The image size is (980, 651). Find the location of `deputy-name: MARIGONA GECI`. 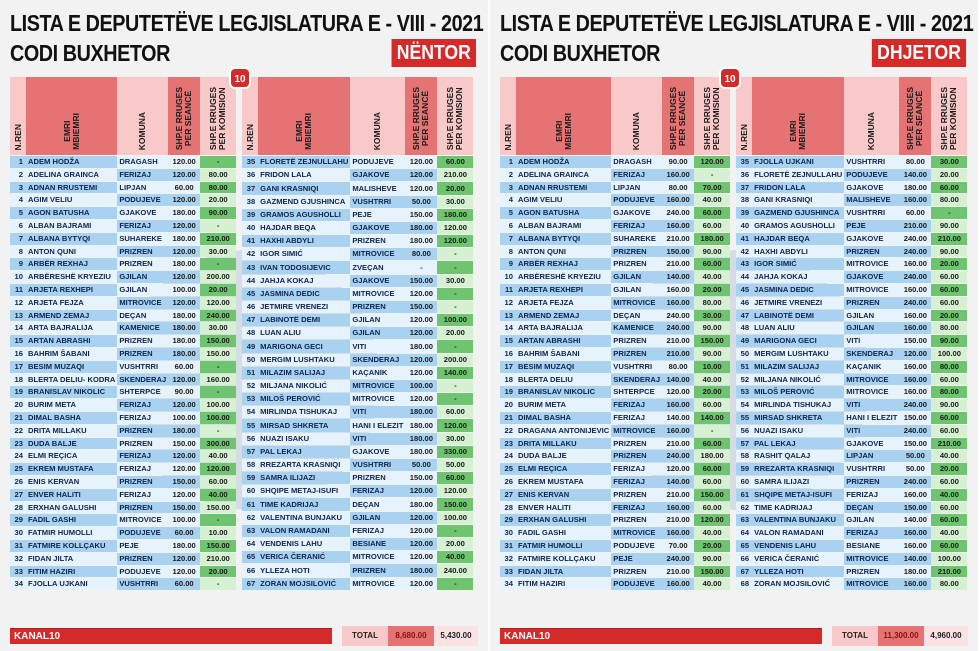

deputy-name: MARIGONA GECI is located at coordinates (304, 346).